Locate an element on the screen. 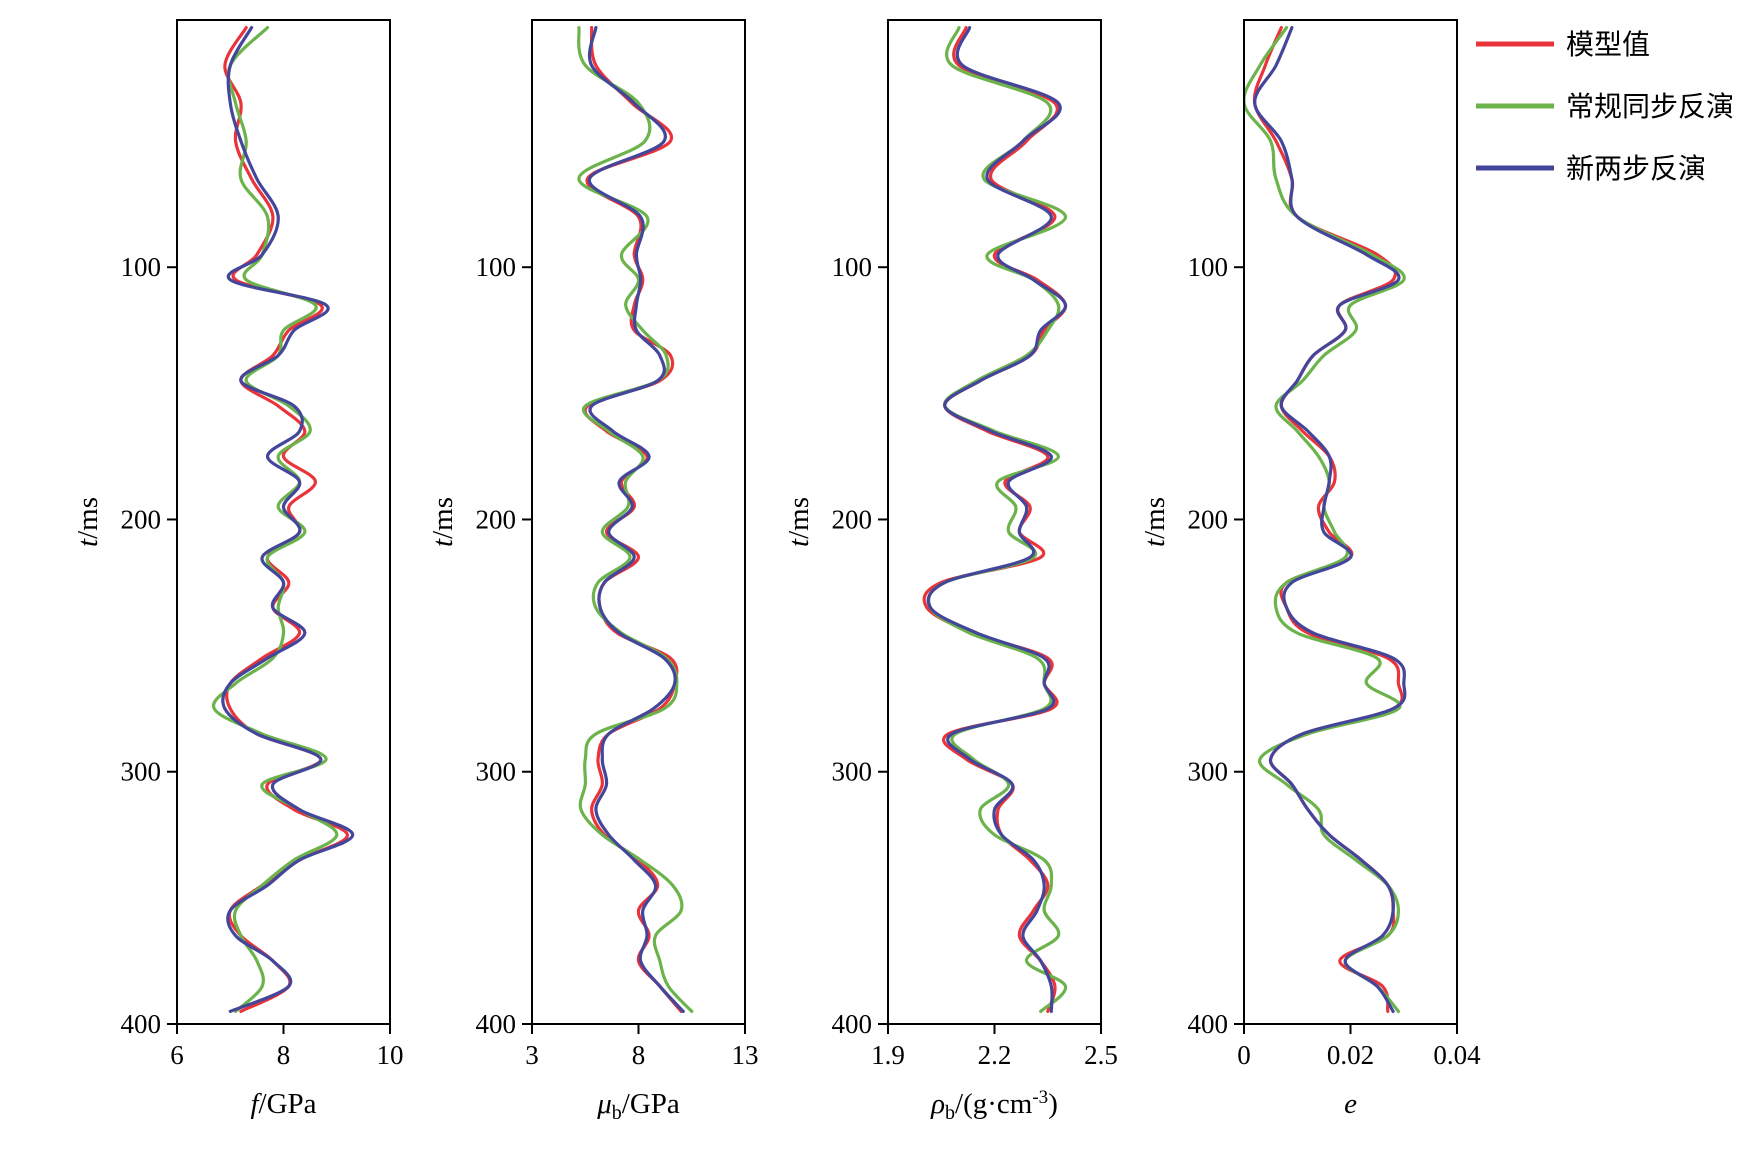 The width and height of the screenshot is (1758, 1150). x-tick-label: 2.5 is located at coordinates (1101, 1055).